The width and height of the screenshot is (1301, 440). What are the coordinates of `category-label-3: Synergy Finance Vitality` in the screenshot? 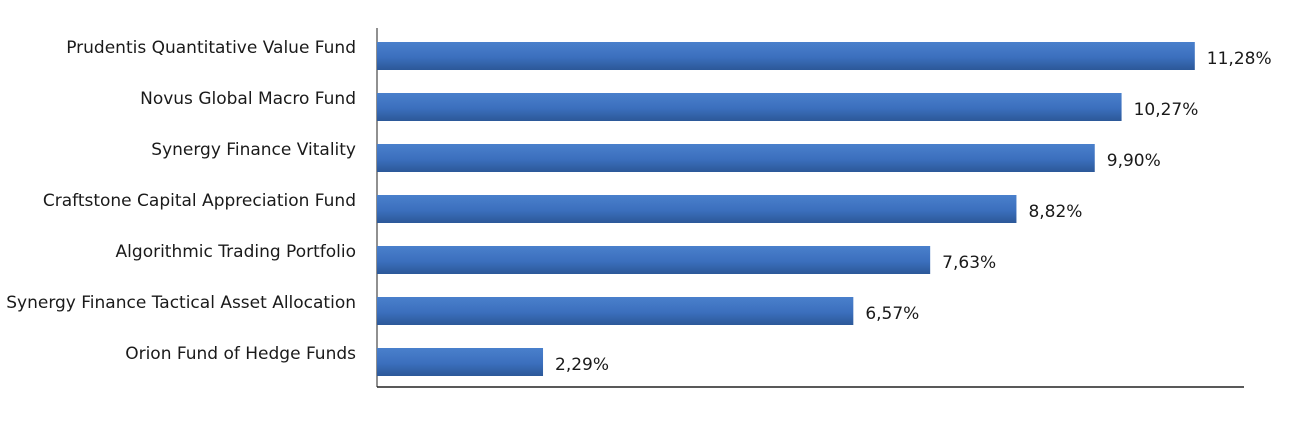 It's located at (253, 150).